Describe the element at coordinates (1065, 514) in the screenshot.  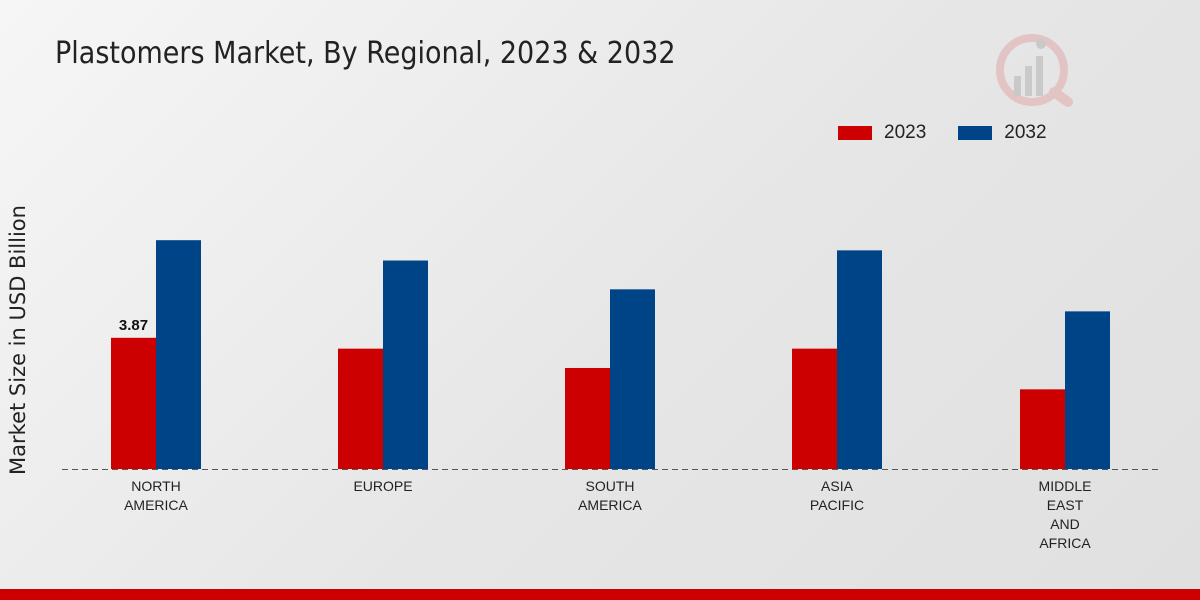
I see `x-tick-label-4: MIDDLE EAST AND AFRICA` at that location.